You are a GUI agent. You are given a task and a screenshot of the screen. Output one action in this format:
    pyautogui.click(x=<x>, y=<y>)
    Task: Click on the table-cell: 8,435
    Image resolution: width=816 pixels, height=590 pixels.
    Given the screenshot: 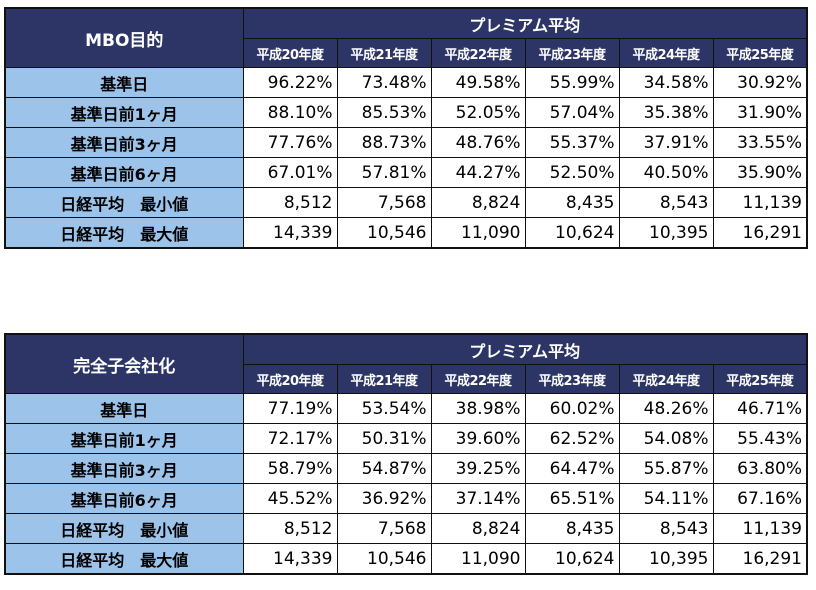 What is the action you would take?
    pyautogui.click(x=572, y=202)
    